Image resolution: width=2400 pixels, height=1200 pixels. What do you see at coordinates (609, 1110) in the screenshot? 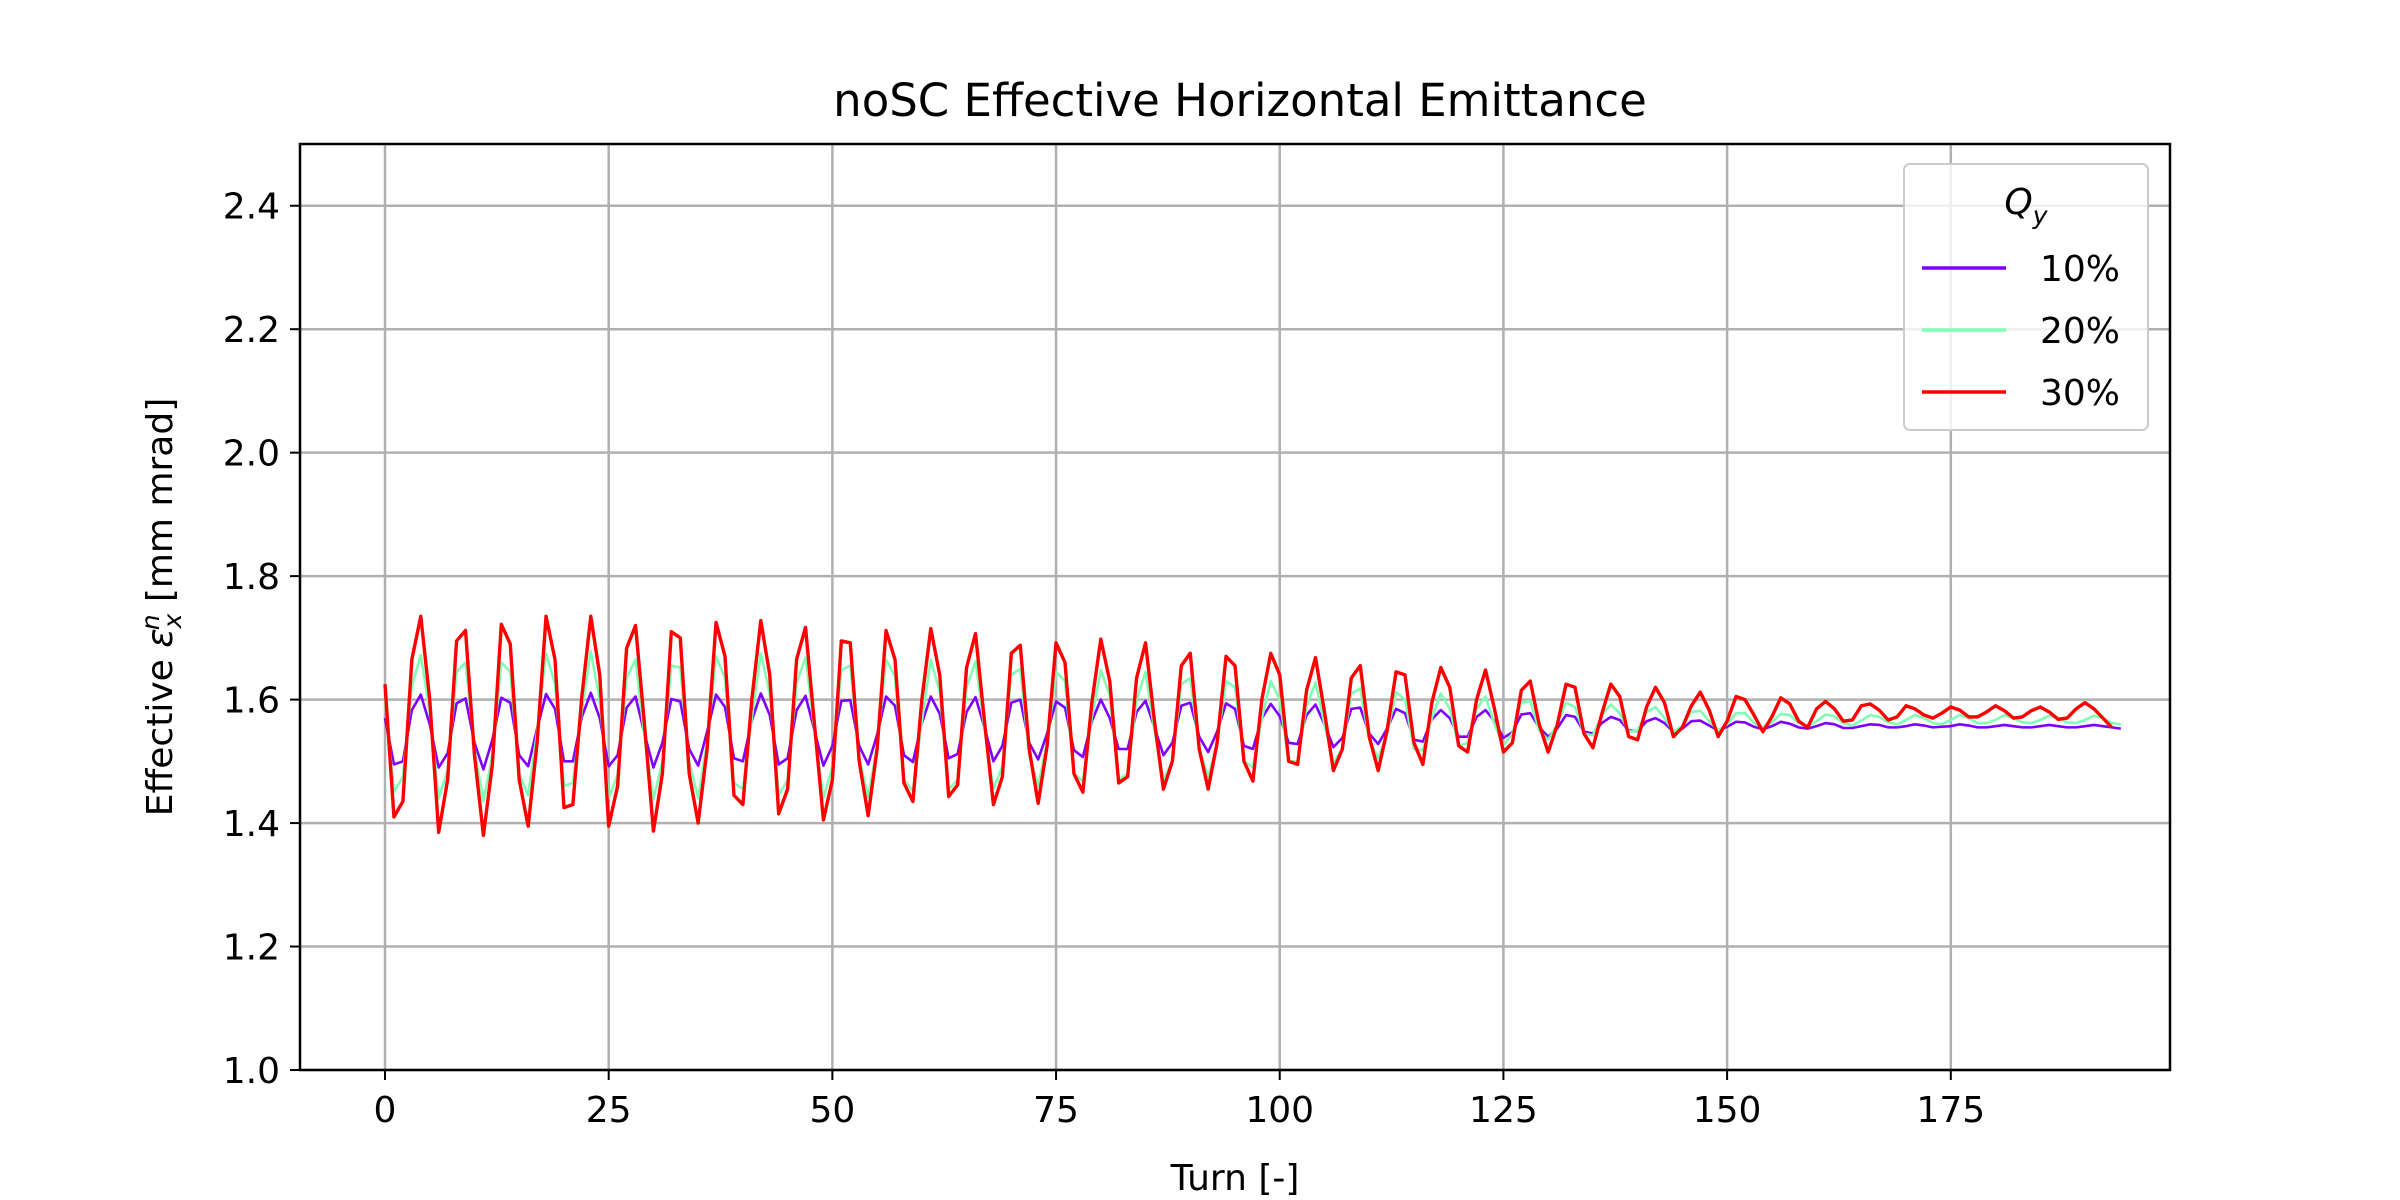
I see `x-tick-label: 25` at bounding box center [609, 1110].